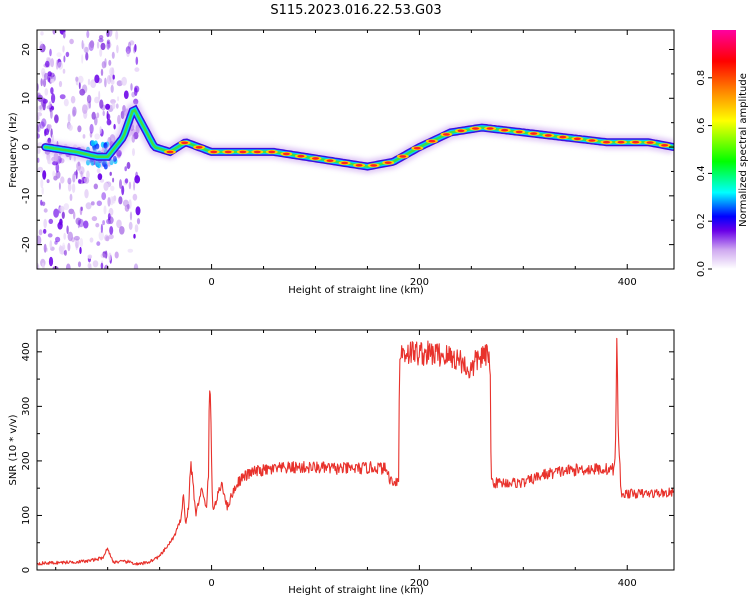  Describe the element at coordinates (356, 590) in the screenshot. I see `snr-xlabel: Height of straight line (km)` at that location.